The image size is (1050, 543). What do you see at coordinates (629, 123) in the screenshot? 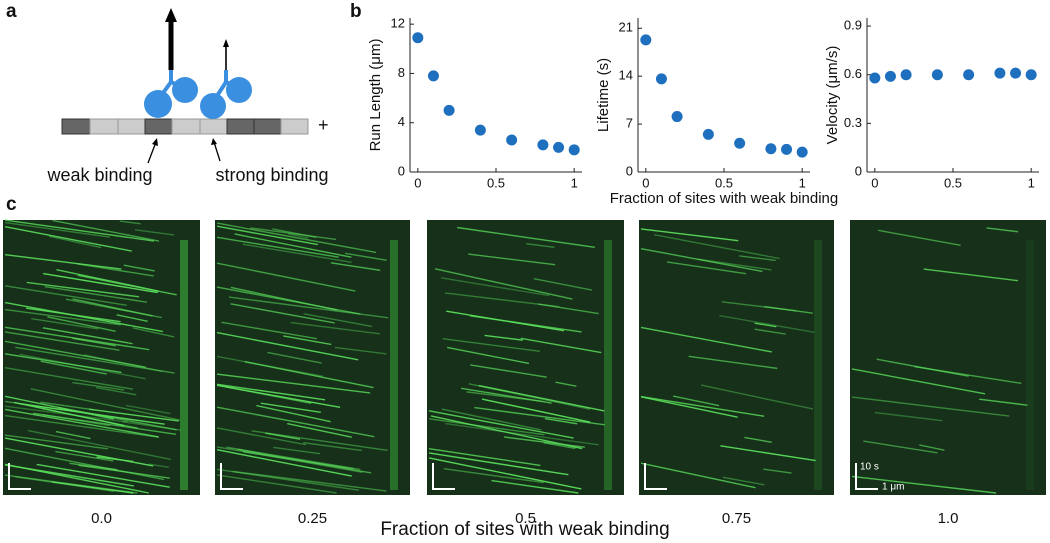
I see `y-tick-label: 7` at bounding box center [629, 123].